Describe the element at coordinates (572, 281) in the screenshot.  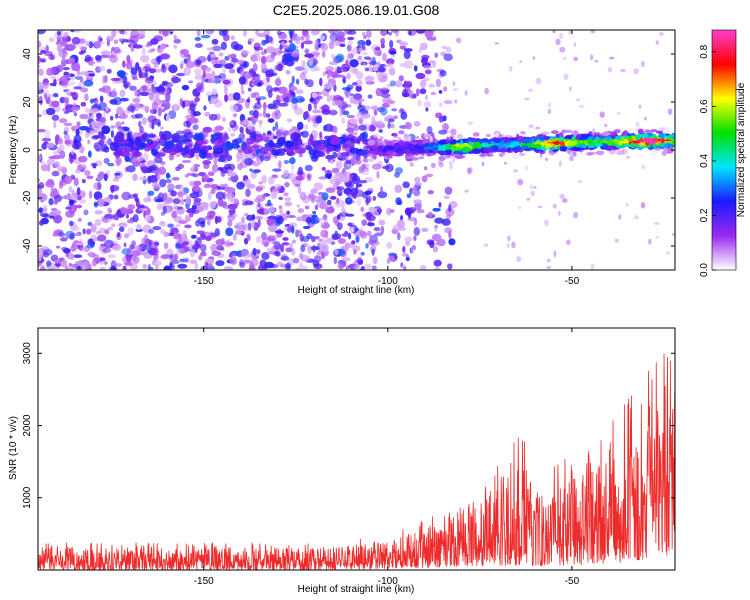
I see `x-tick-label: -50` at that location.